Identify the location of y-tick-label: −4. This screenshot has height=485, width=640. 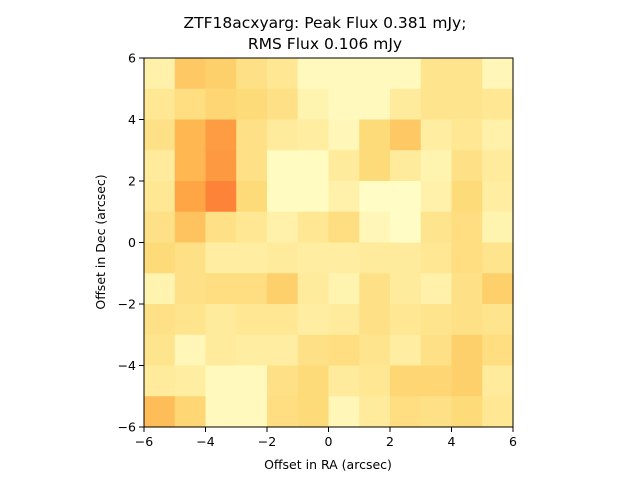
(127, 365).